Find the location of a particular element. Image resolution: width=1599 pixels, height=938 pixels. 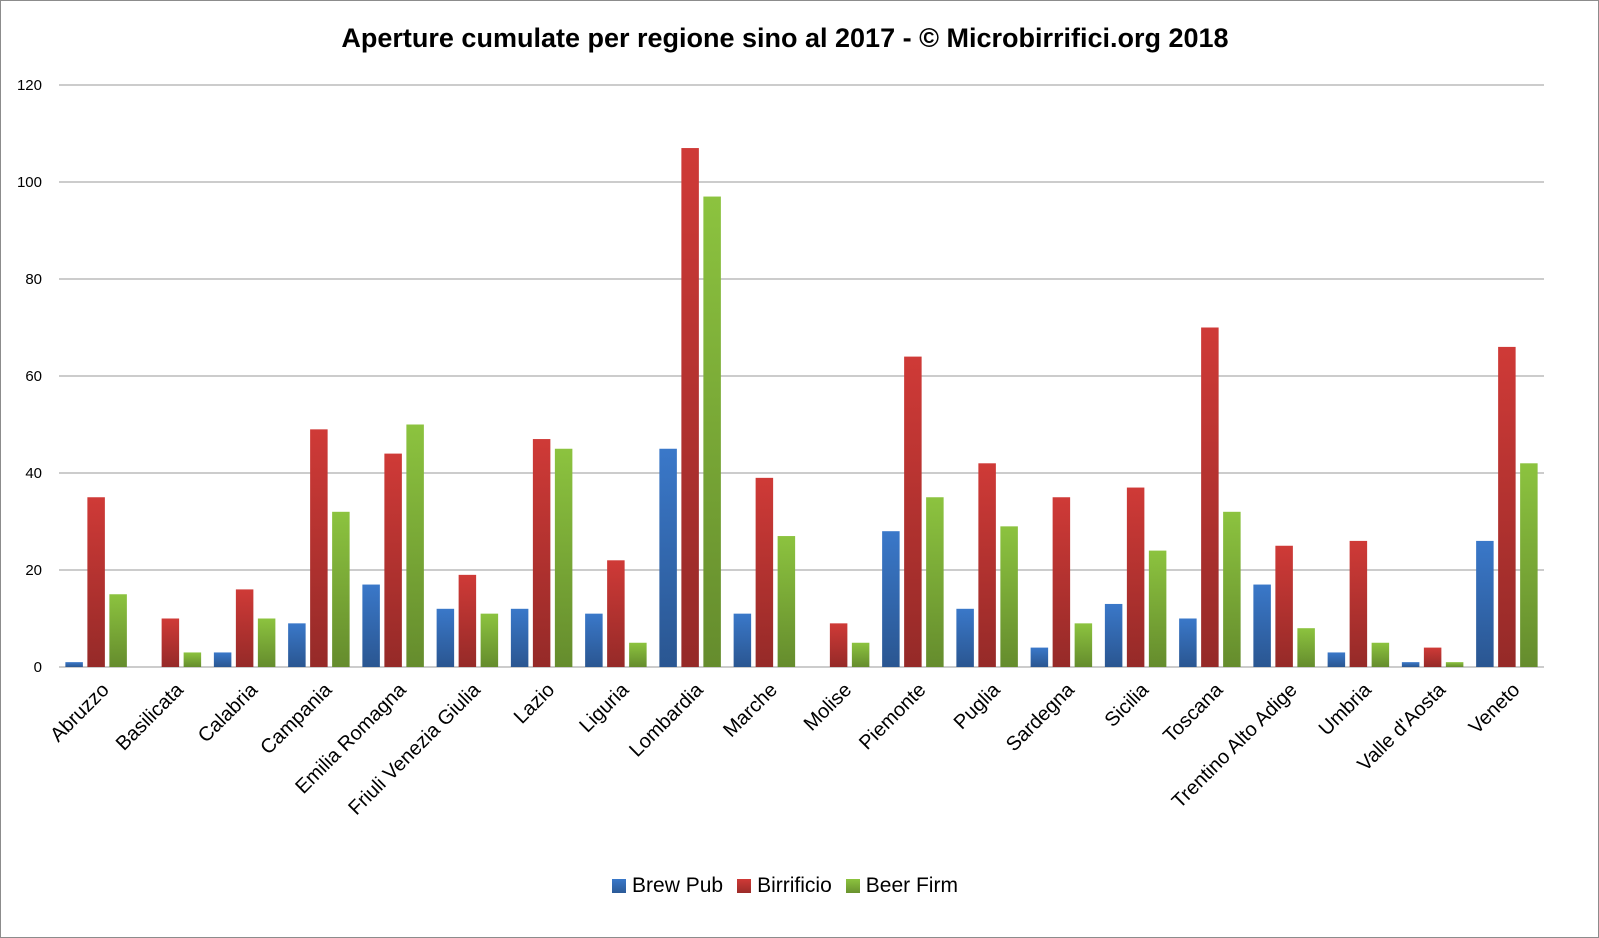

bar-beer-firm-basilicata is located at coordinates (192, 659).